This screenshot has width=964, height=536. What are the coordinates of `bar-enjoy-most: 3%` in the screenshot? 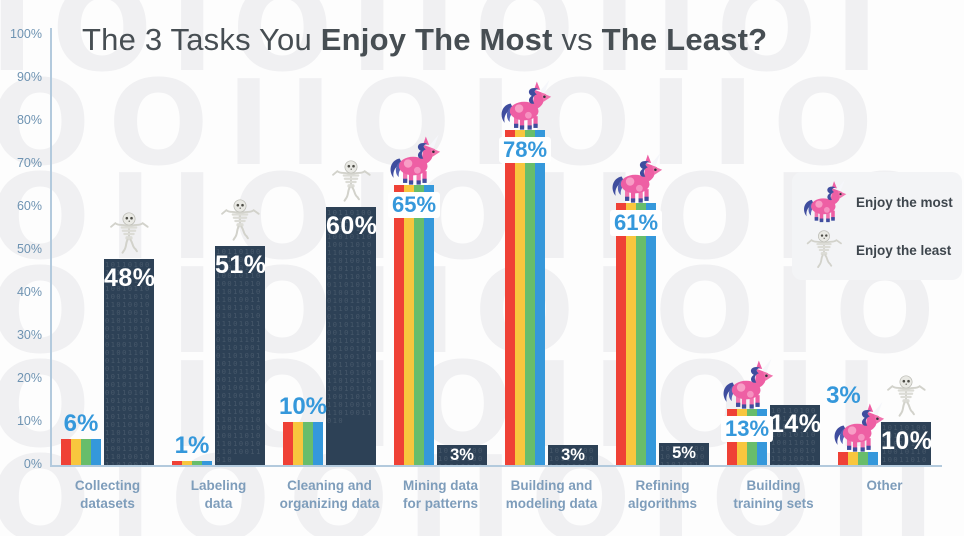 It's located at (852, 423).